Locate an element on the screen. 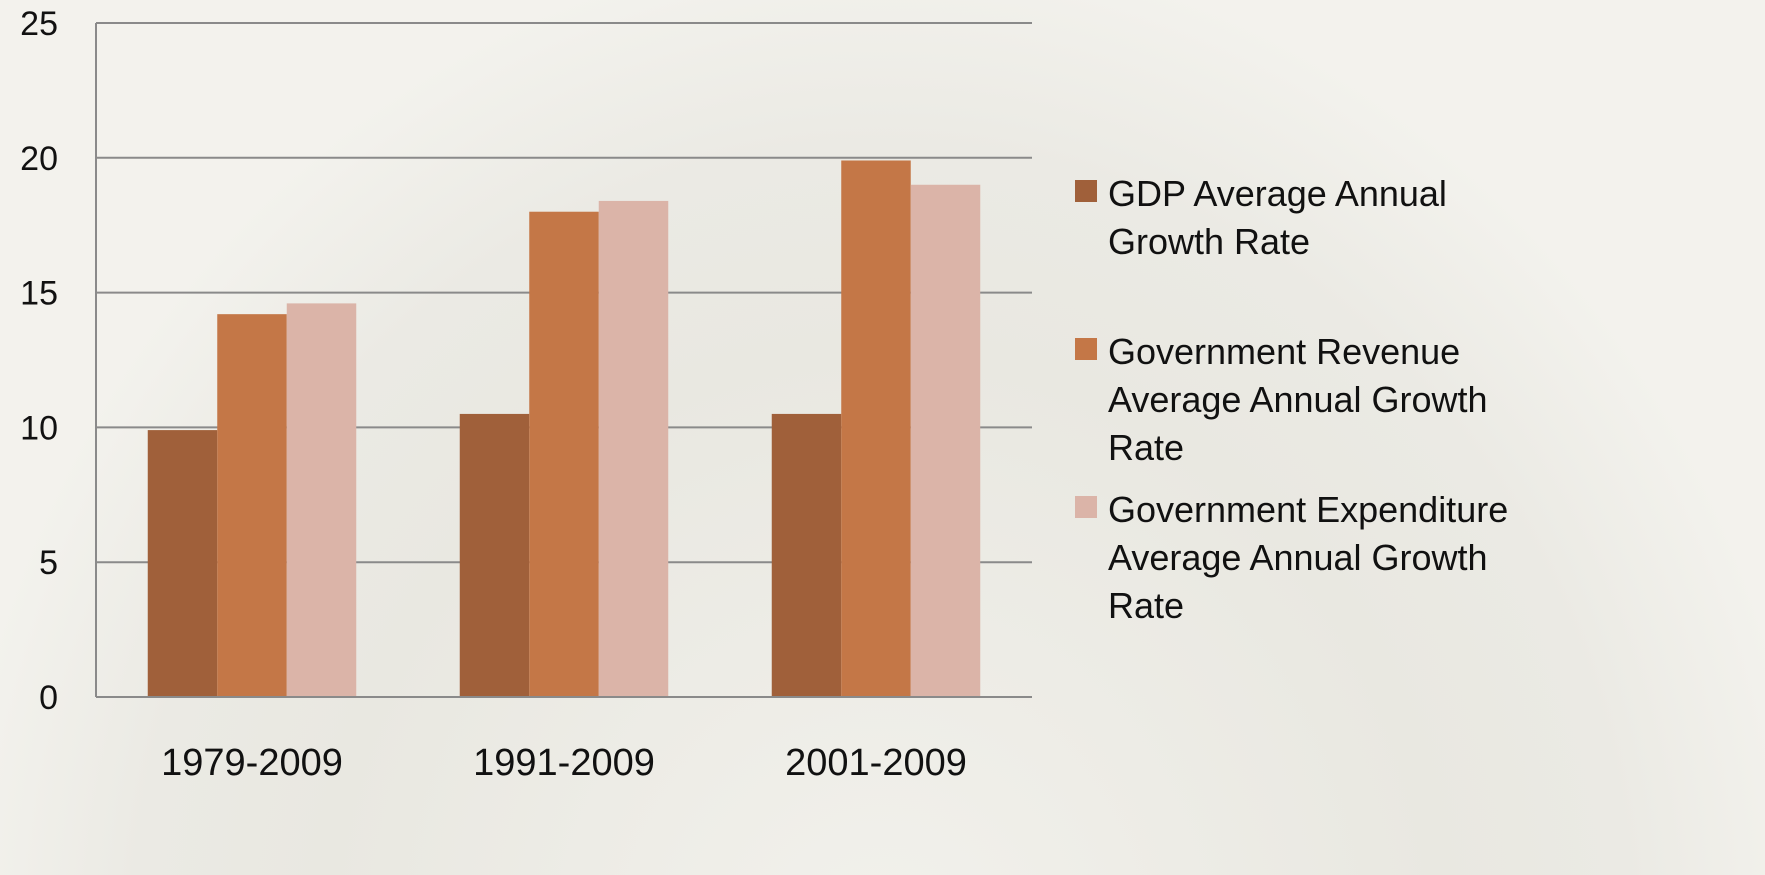 This screenshot has height=875, width=1765. legend-item: GDP Average Annual Growth Rate is located at coordinates (1311, 218).